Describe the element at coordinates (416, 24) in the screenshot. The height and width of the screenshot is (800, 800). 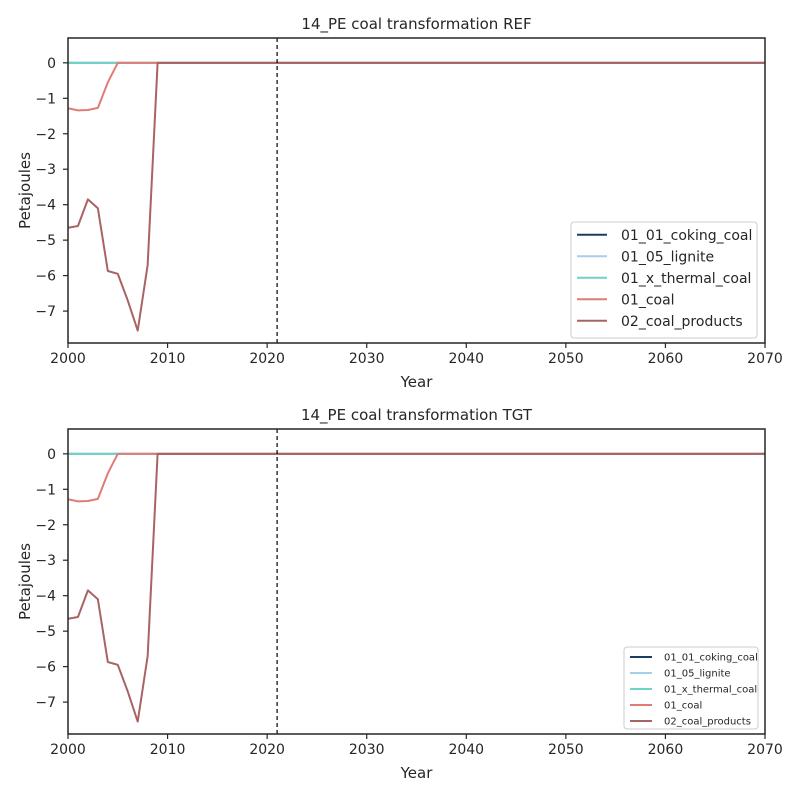
I see `chart-title: 14_PE coal transformation REF` at that location.